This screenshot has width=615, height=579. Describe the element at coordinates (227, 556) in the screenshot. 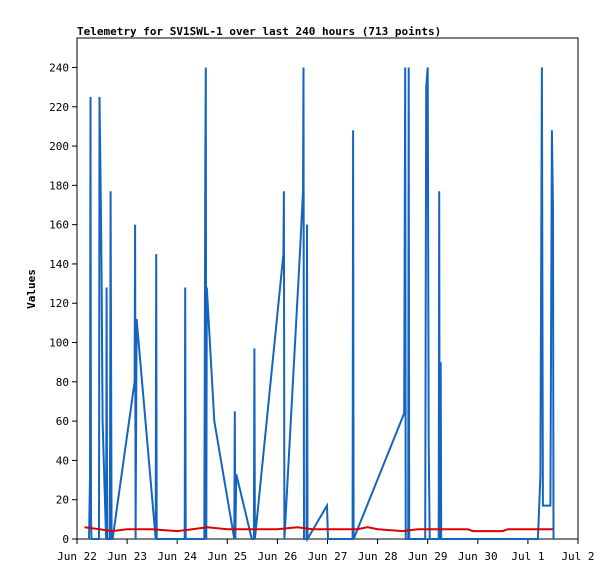

I see `x-tick-label-3: Jun 25` at that location.